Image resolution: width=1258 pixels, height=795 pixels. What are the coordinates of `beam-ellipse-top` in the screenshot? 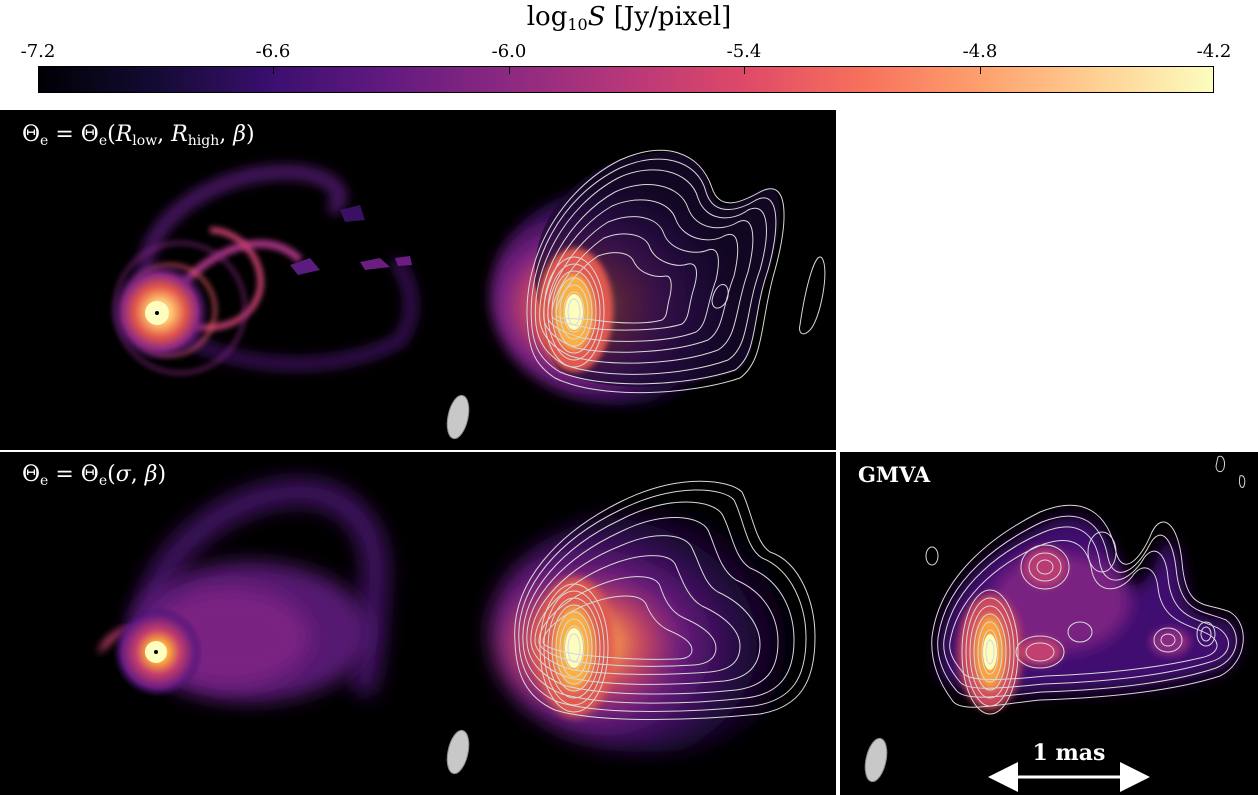 It's located at (458, 417).